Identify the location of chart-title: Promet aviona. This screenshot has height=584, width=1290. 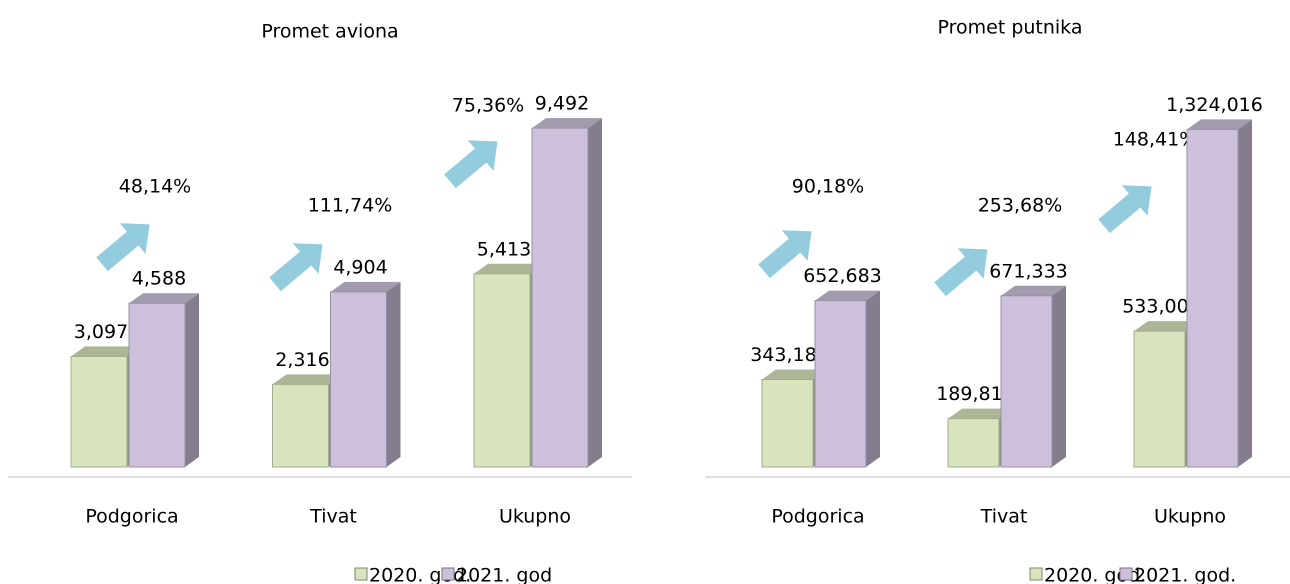
(329, 32).